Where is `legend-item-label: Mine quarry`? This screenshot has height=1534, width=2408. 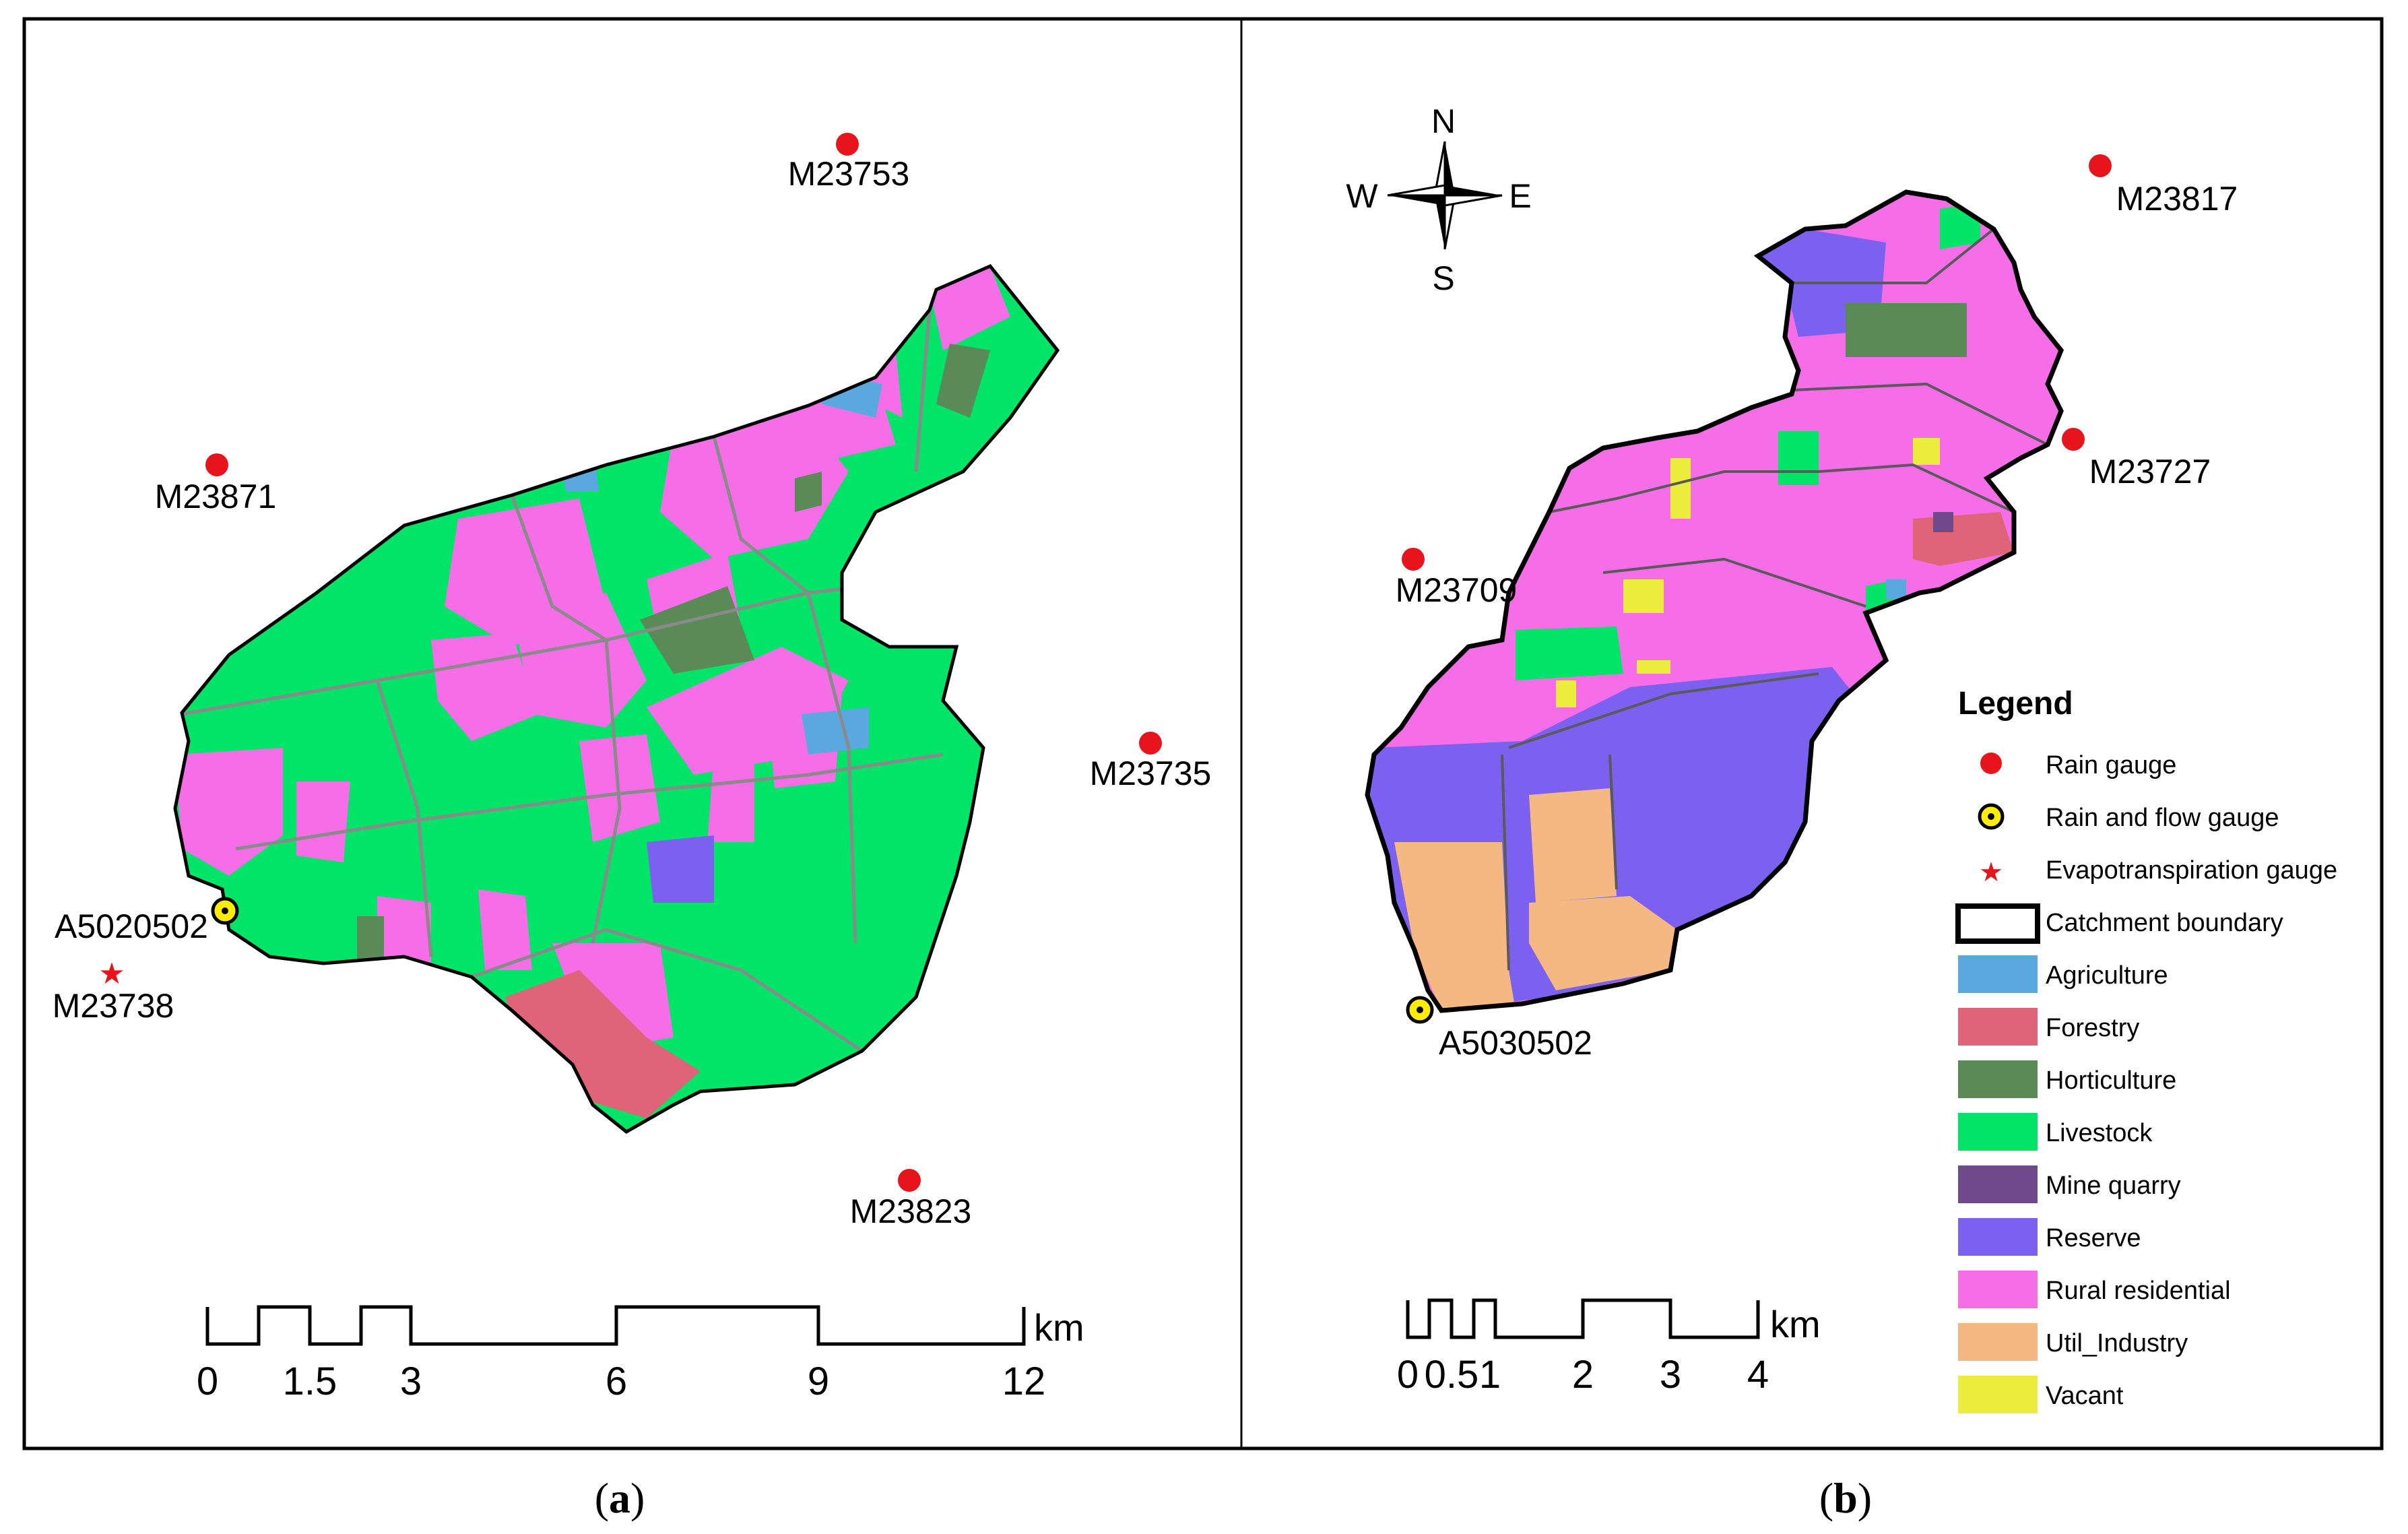
legend-item-label: Mine quarry is located at coordinates (2113, 1186).